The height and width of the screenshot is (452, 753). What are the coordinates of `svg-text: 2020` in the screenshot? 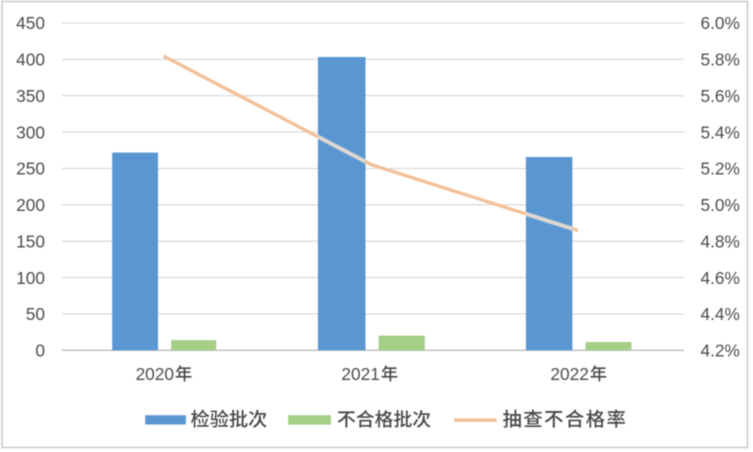 It's located at (155, 374).